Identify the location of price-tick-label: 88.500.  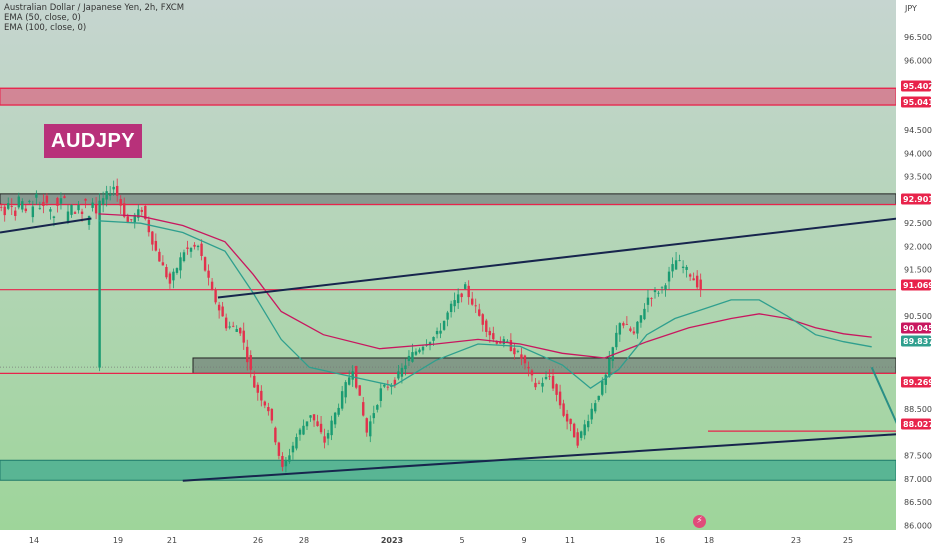
(918, 409).